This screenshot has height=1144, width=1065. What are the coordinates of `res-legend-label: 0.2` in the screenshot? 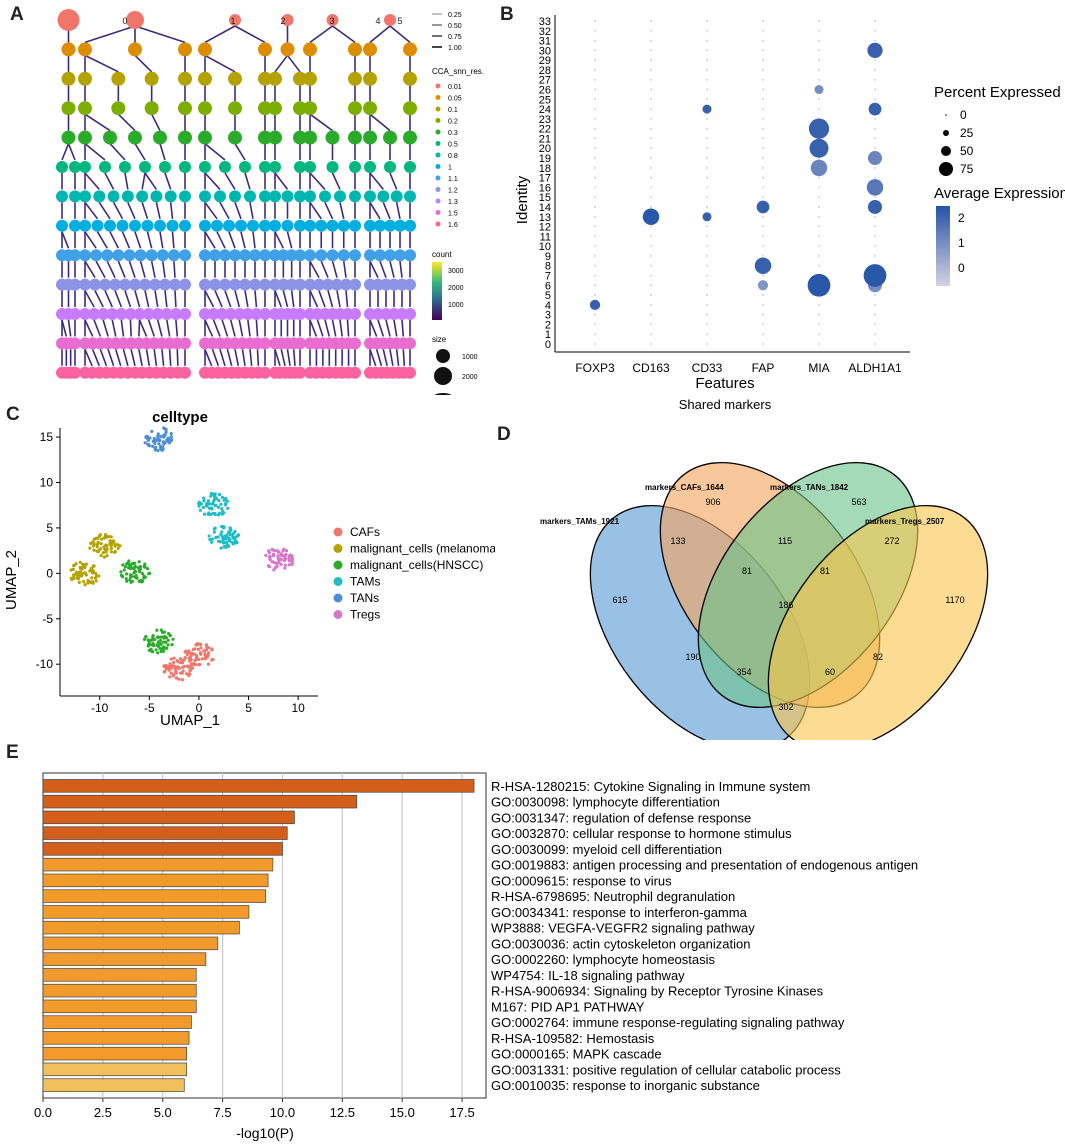 It's located at (453, 122).